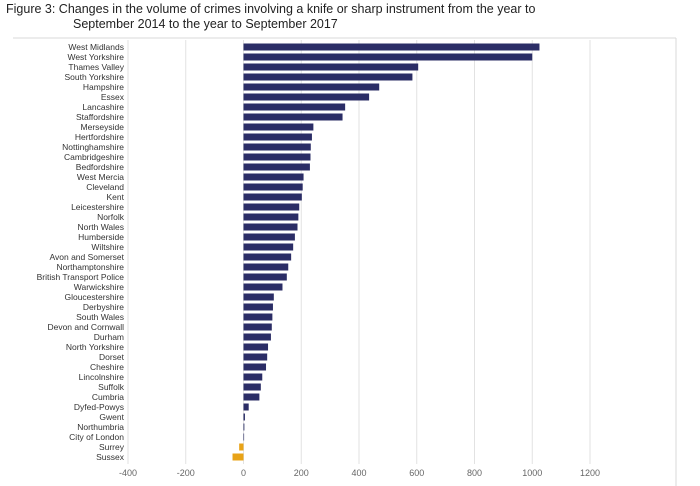 The height and width of the screenshot is (486, 700). Describe the element at coordinates (107, 367) in the screenshot. I see `category-label: Cheshire` at that location.